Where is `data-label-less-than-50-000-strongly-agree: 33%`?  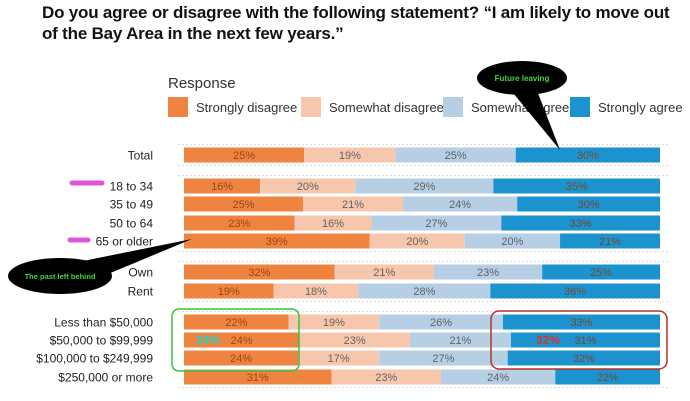 data-label-less-than-50-000-strongly-agree: 33% is located at coordinates (581, 323).